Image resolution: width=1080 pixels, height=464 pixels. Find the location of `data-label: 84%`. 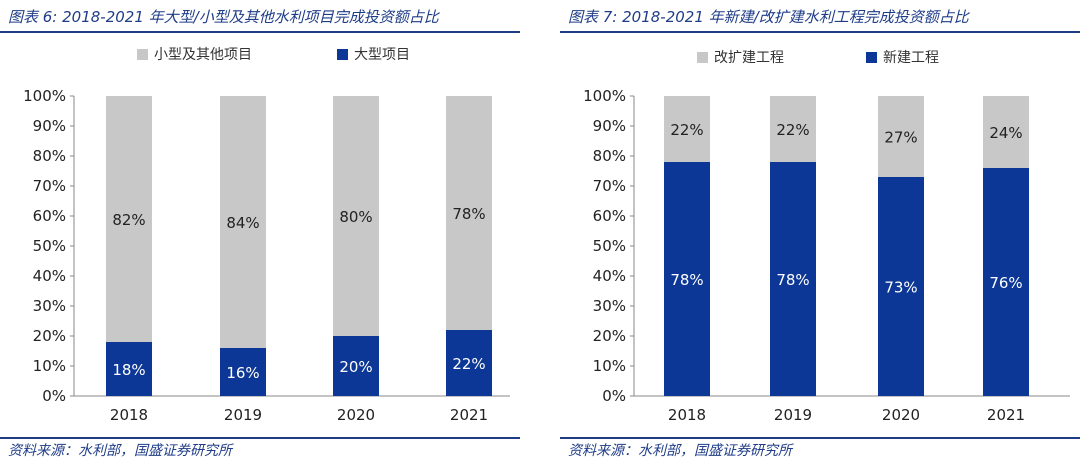

data-label: 84% is located at coordinates (242, 223).